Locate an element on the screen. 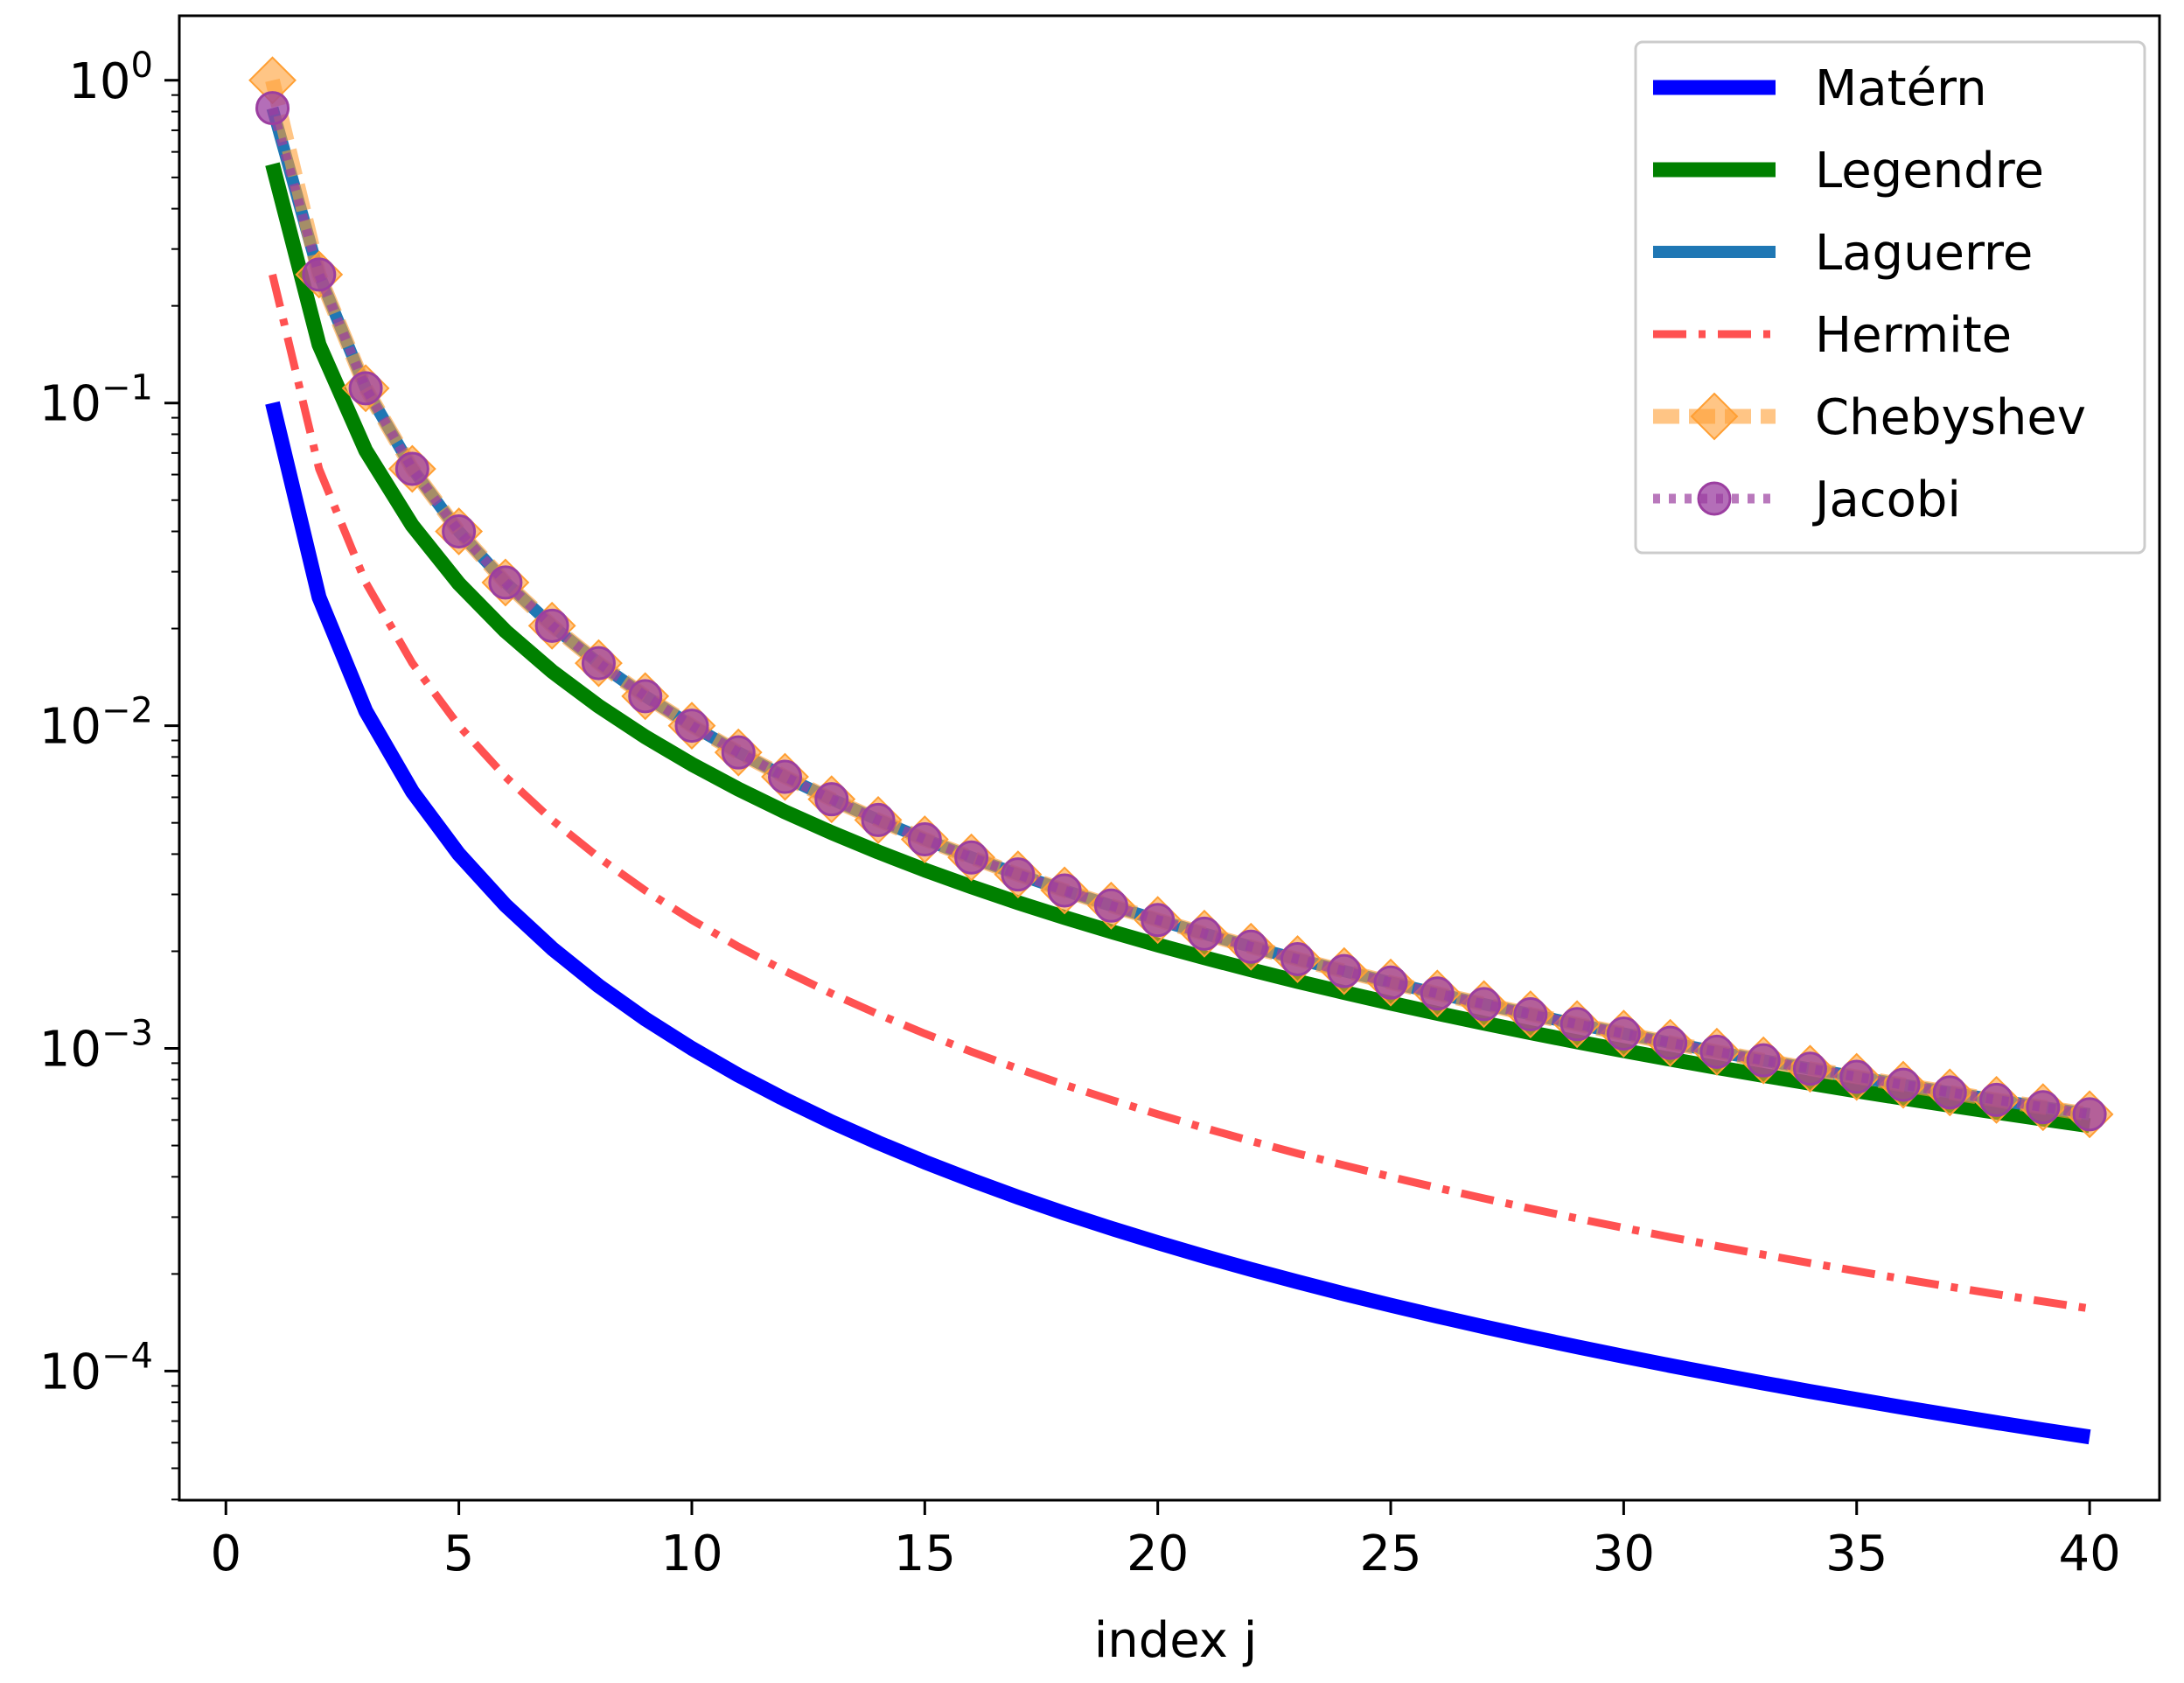 This screenshot has height=1683, width=2184. y-tick-label: 10⁻³ is located at coordinates (96, 1046).